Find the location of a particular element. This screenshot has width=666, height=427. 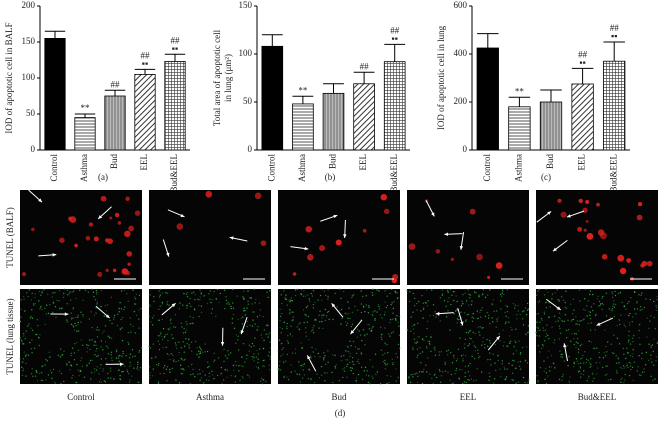

micrograph is located at coordinates (339, 336).